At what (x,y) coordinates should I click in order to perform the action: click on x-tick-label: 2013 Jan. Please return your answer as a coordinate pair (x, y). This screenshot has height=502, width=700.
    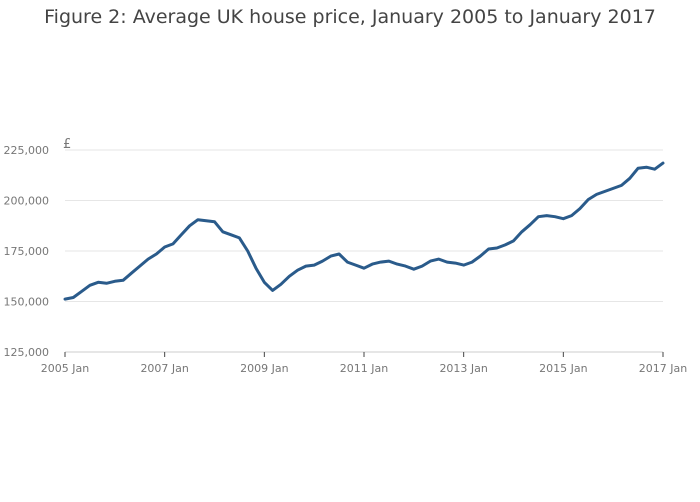
    Looking at the image, I should click on (463, 368).